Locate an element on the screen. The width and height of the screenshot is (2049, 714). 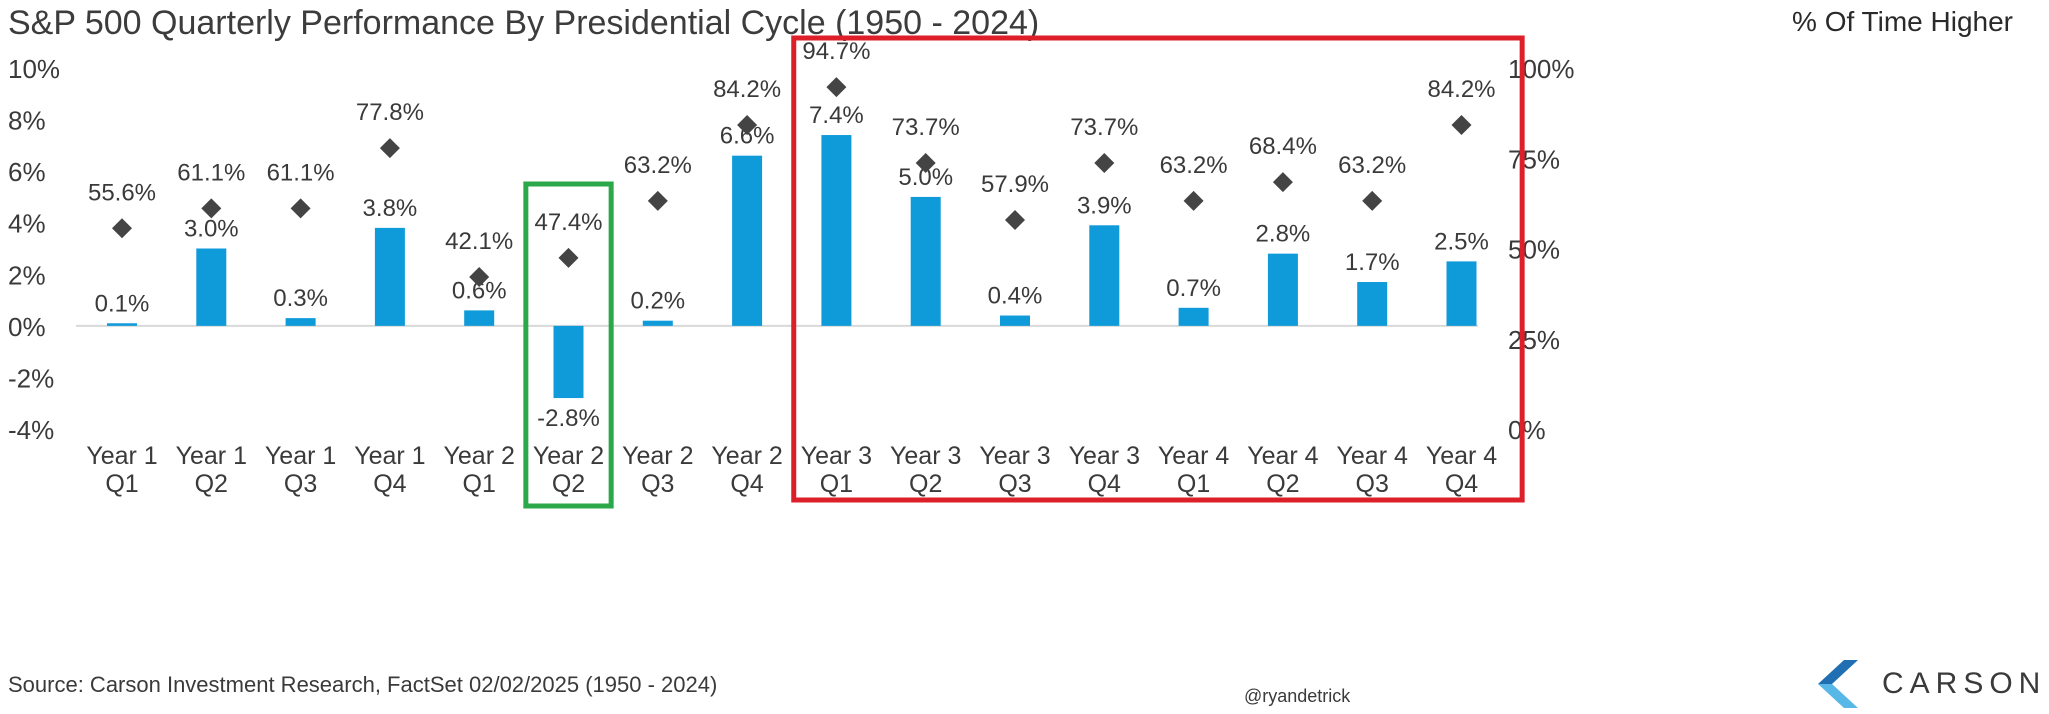
bar-value-label: 0.1% is located at coordinates (122, 303).